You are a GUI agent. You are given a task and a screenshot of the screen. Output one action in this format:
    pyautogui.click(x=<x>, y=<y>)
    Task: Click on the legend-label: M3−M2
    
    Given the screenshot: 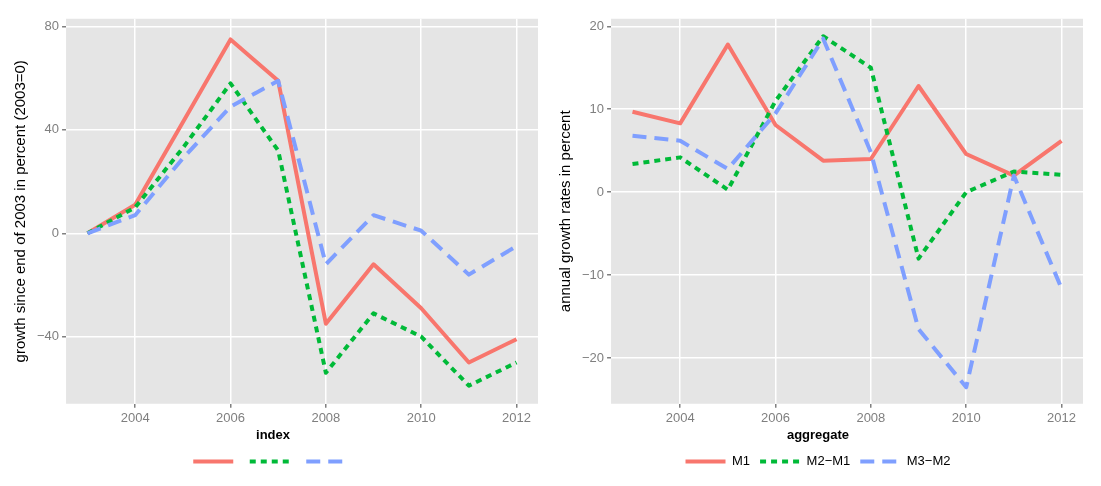 What is the action you would take?
    pyautogui.click(x=928, y=461)
    